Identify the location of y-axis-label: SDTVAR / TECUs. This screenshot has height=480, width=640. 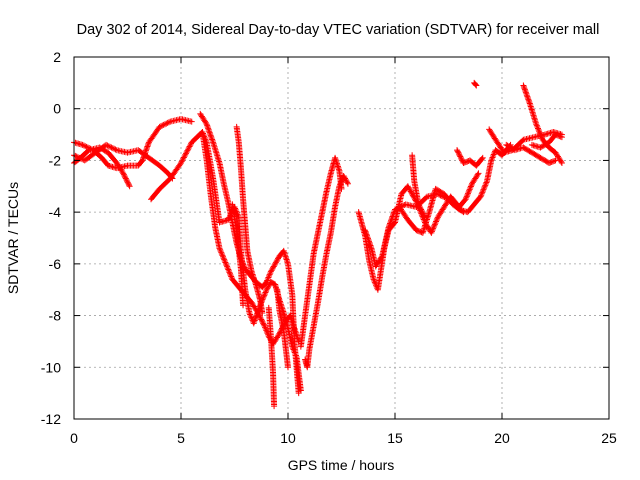
(13, 238).